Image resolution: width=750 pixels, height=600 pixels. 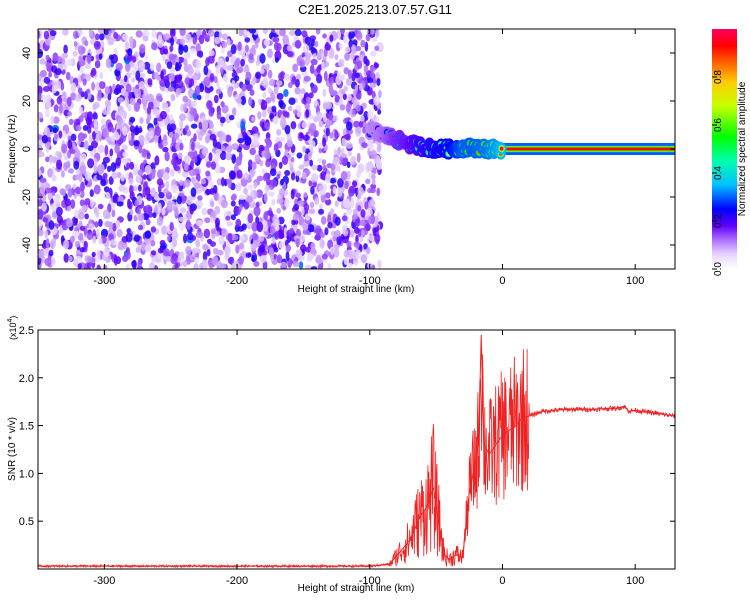 What do you see at coordinates (718, 77) in the screenshot?
I see `colorbar-tick-label: 0.8` at bounding box center [718, 77].